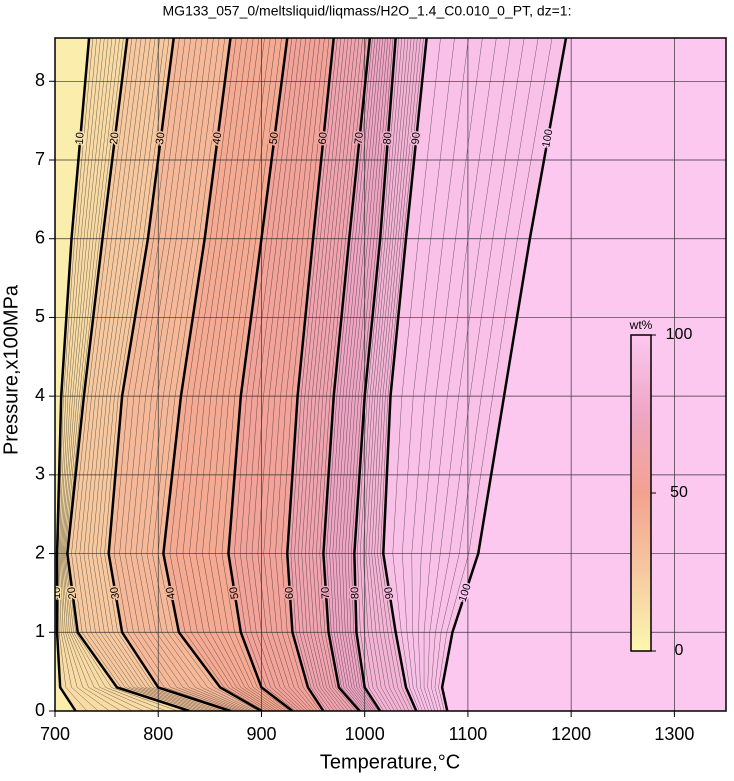 This screenshot has height=781, width=734. Describe the element at coordinates (40, 237) in the screenshot. I see `y-tick-label: 6` at that location.